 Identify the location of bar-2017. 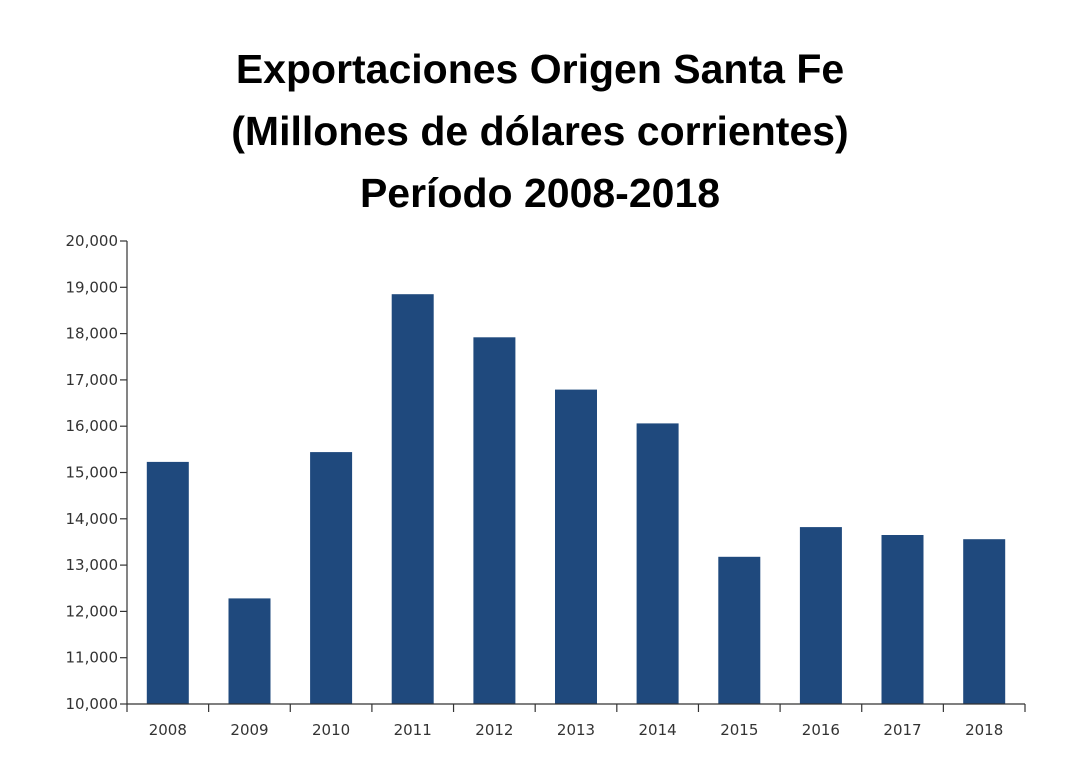
(902, 619).